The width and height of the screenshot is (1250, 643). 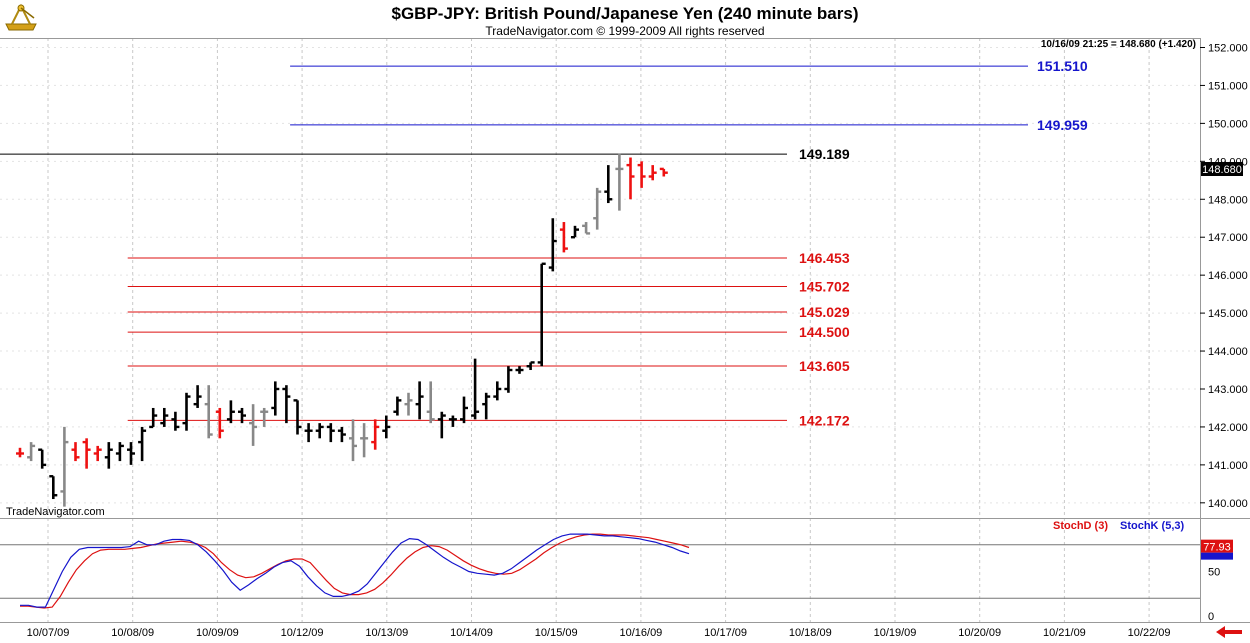 What do you see at coordinates (1228, 504) in the screenshot?
I see `y-tick-label: 140.000` at bounding box center [1228, 504].